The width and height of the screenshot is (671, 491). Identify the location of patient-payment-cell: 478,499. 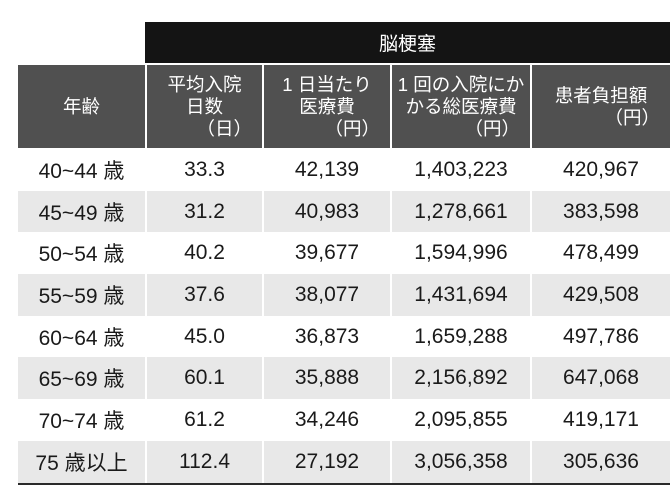
(600, 253).